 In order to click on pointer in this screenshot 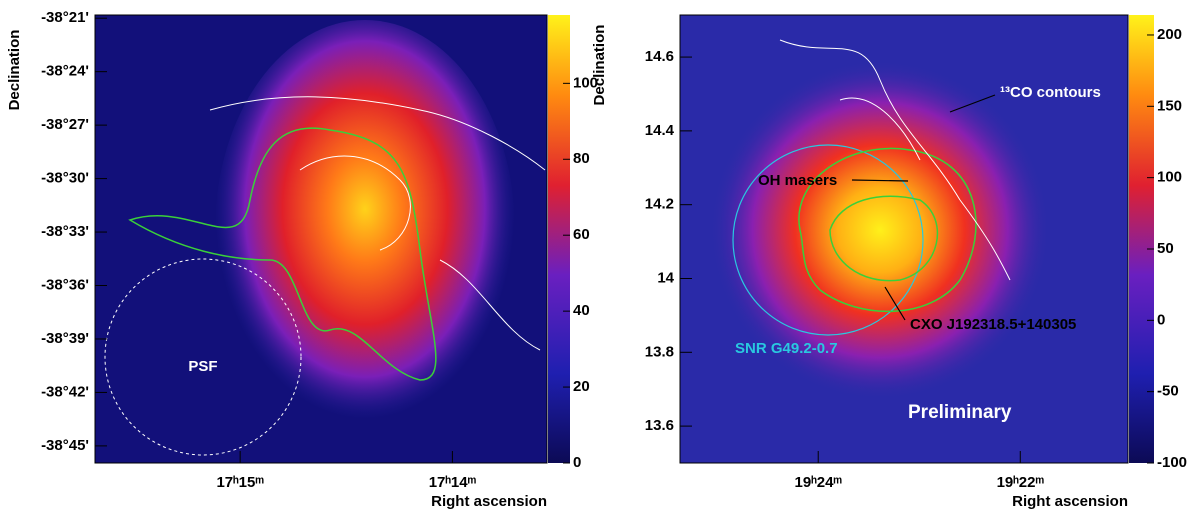, I will do `click(923, 207)`.